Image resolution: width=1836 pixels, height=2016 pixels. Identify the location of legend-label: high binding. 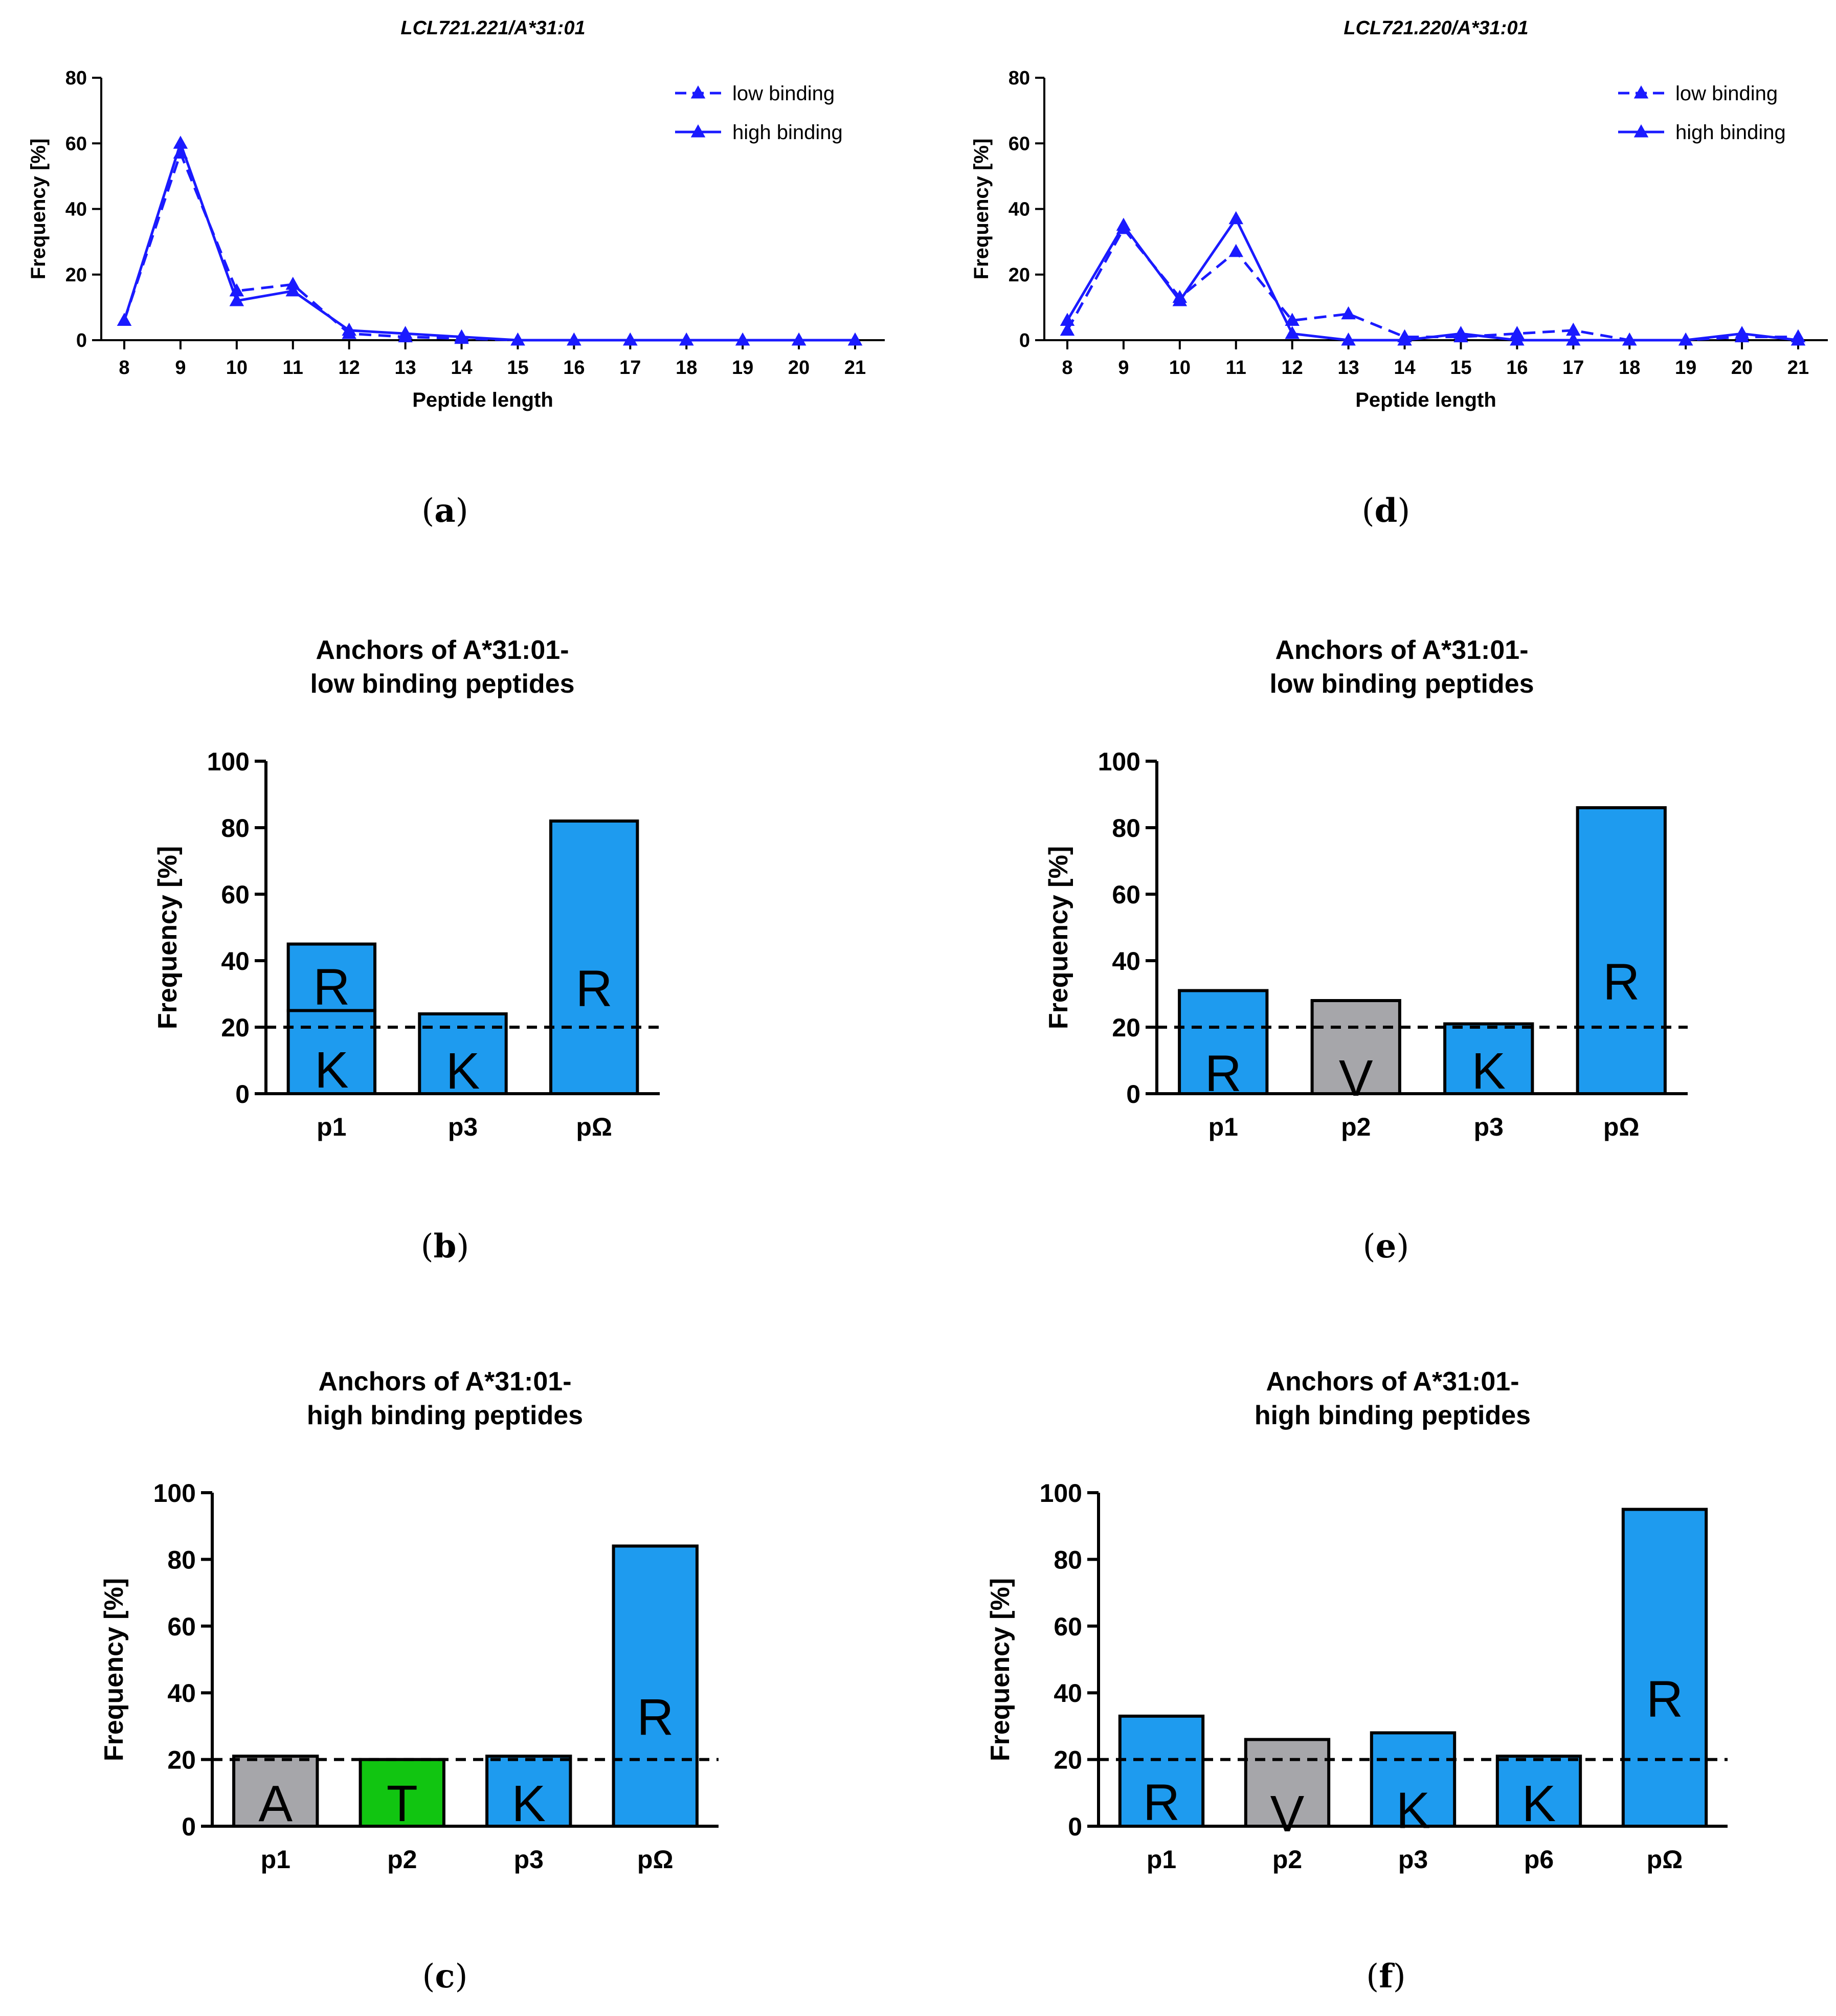
(1730, 132).